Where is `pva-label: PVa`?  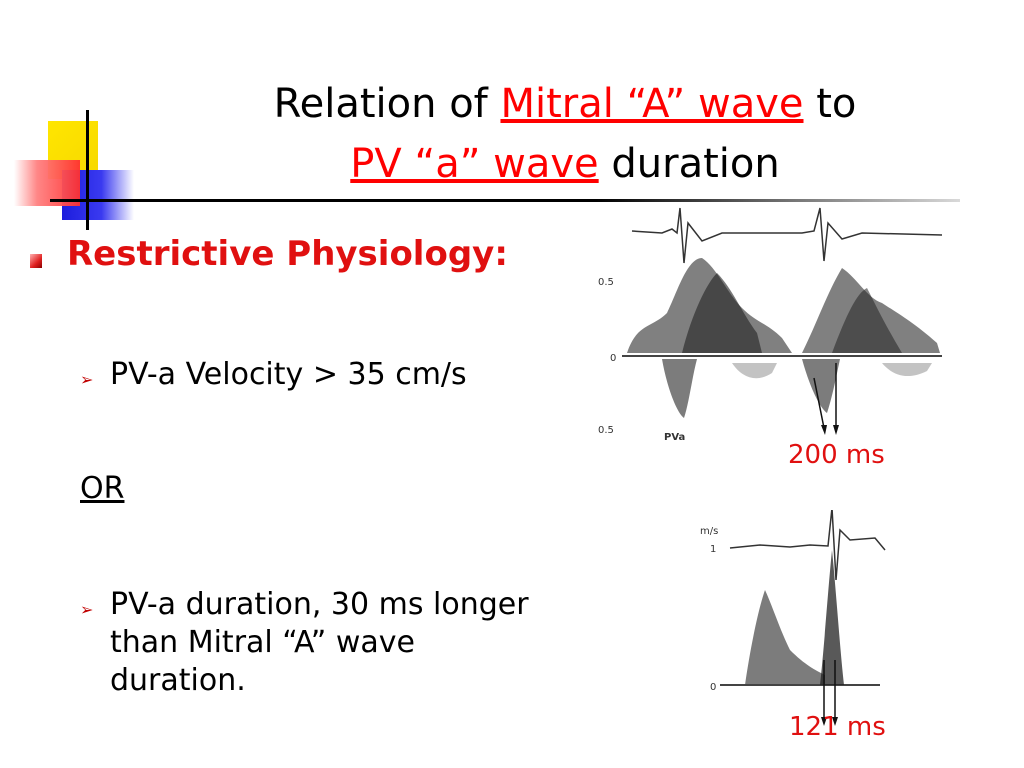
pva-label: PVa is located at coordinates (674, 437).